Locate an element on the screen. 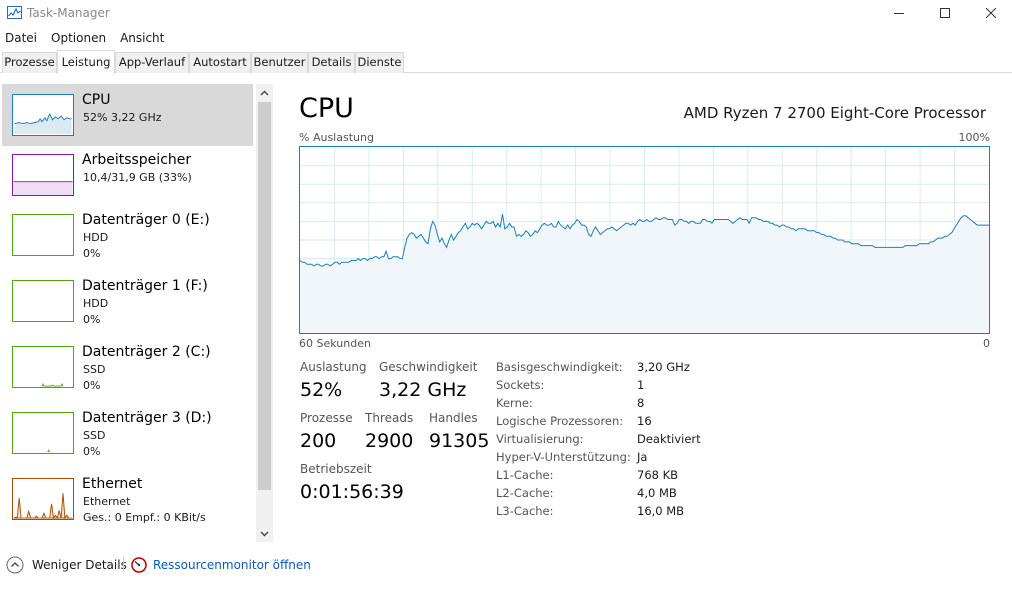  info-value: 1 is located at coordinates (641, 385).